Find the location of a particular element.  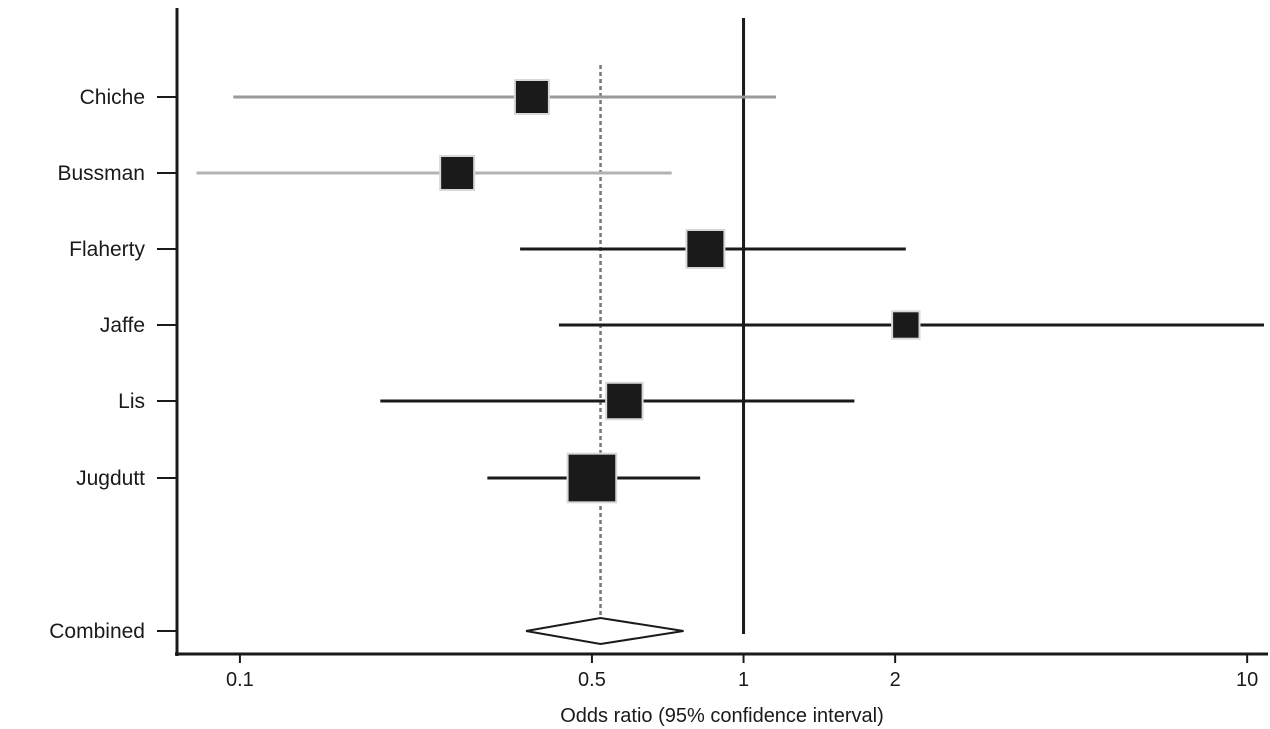

combined-diamond is located at coordinates (604, 631).